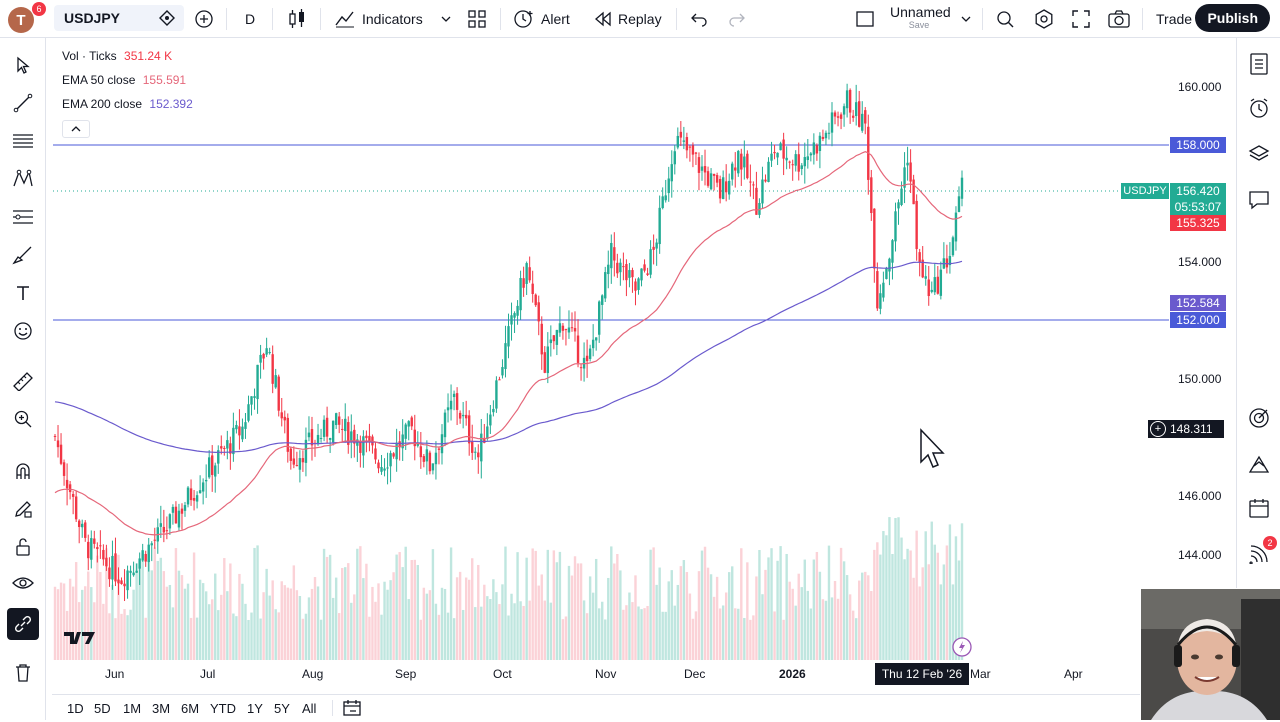  Describe the element at coordinates (190, 708) in the screenshot. I see `range-6m: 6M` at that location.